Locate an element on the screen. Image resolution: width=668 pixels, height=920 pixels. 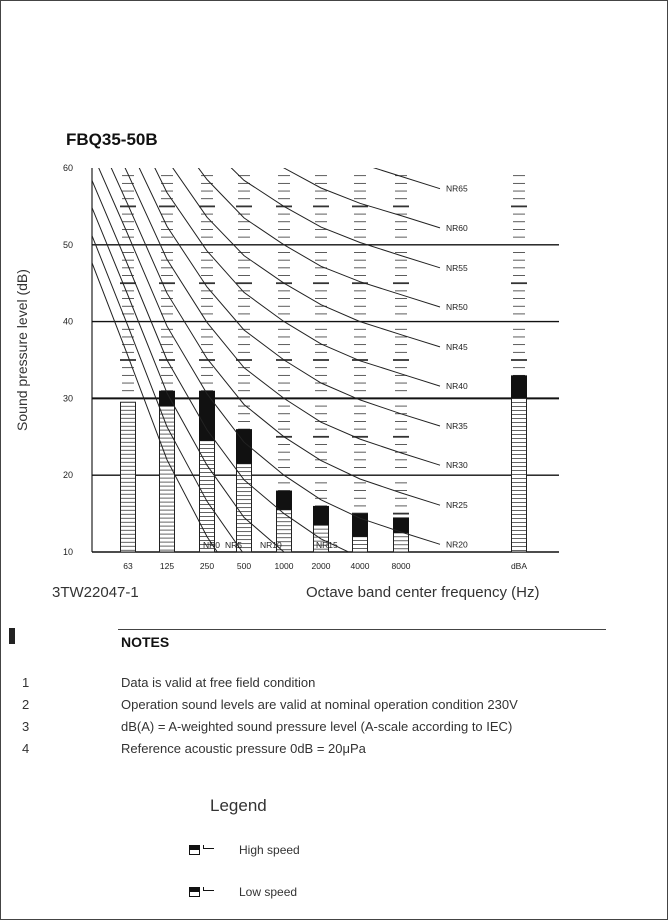
nr-curve-label: NR35 is located at coordinates (457, 426).